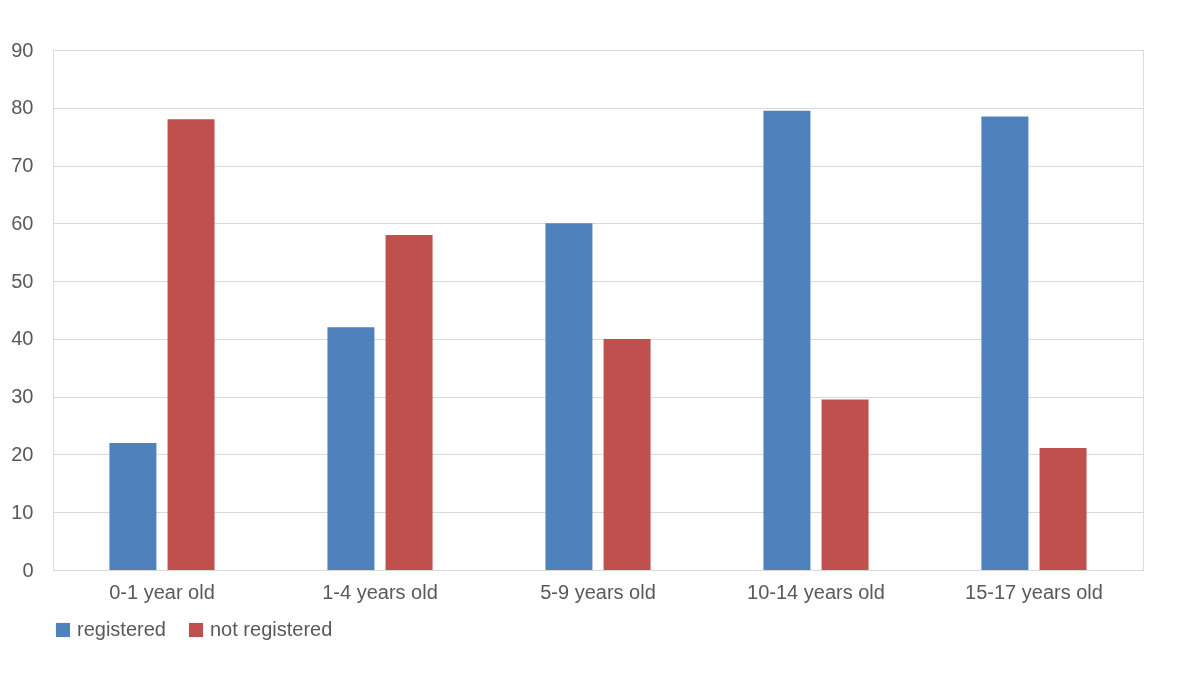 This screenshot has height=675, width=1180. What do you see at coordinates (22, 338) in the screenshot?
I see `y-tick-label: 40` at bounding box center [22, 338].